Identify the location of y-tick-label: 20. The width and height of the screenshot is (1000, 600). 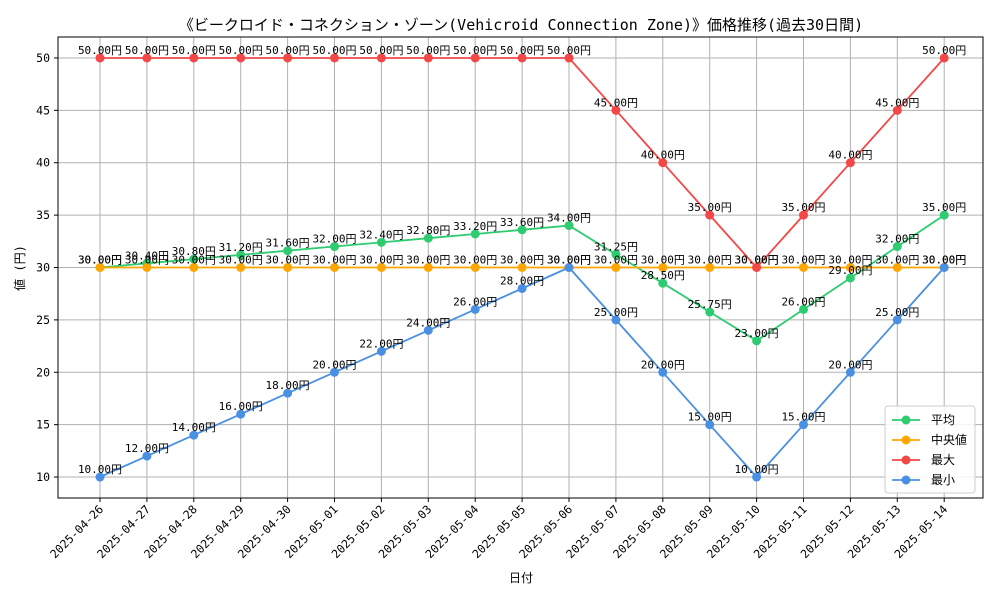
(43, 372).